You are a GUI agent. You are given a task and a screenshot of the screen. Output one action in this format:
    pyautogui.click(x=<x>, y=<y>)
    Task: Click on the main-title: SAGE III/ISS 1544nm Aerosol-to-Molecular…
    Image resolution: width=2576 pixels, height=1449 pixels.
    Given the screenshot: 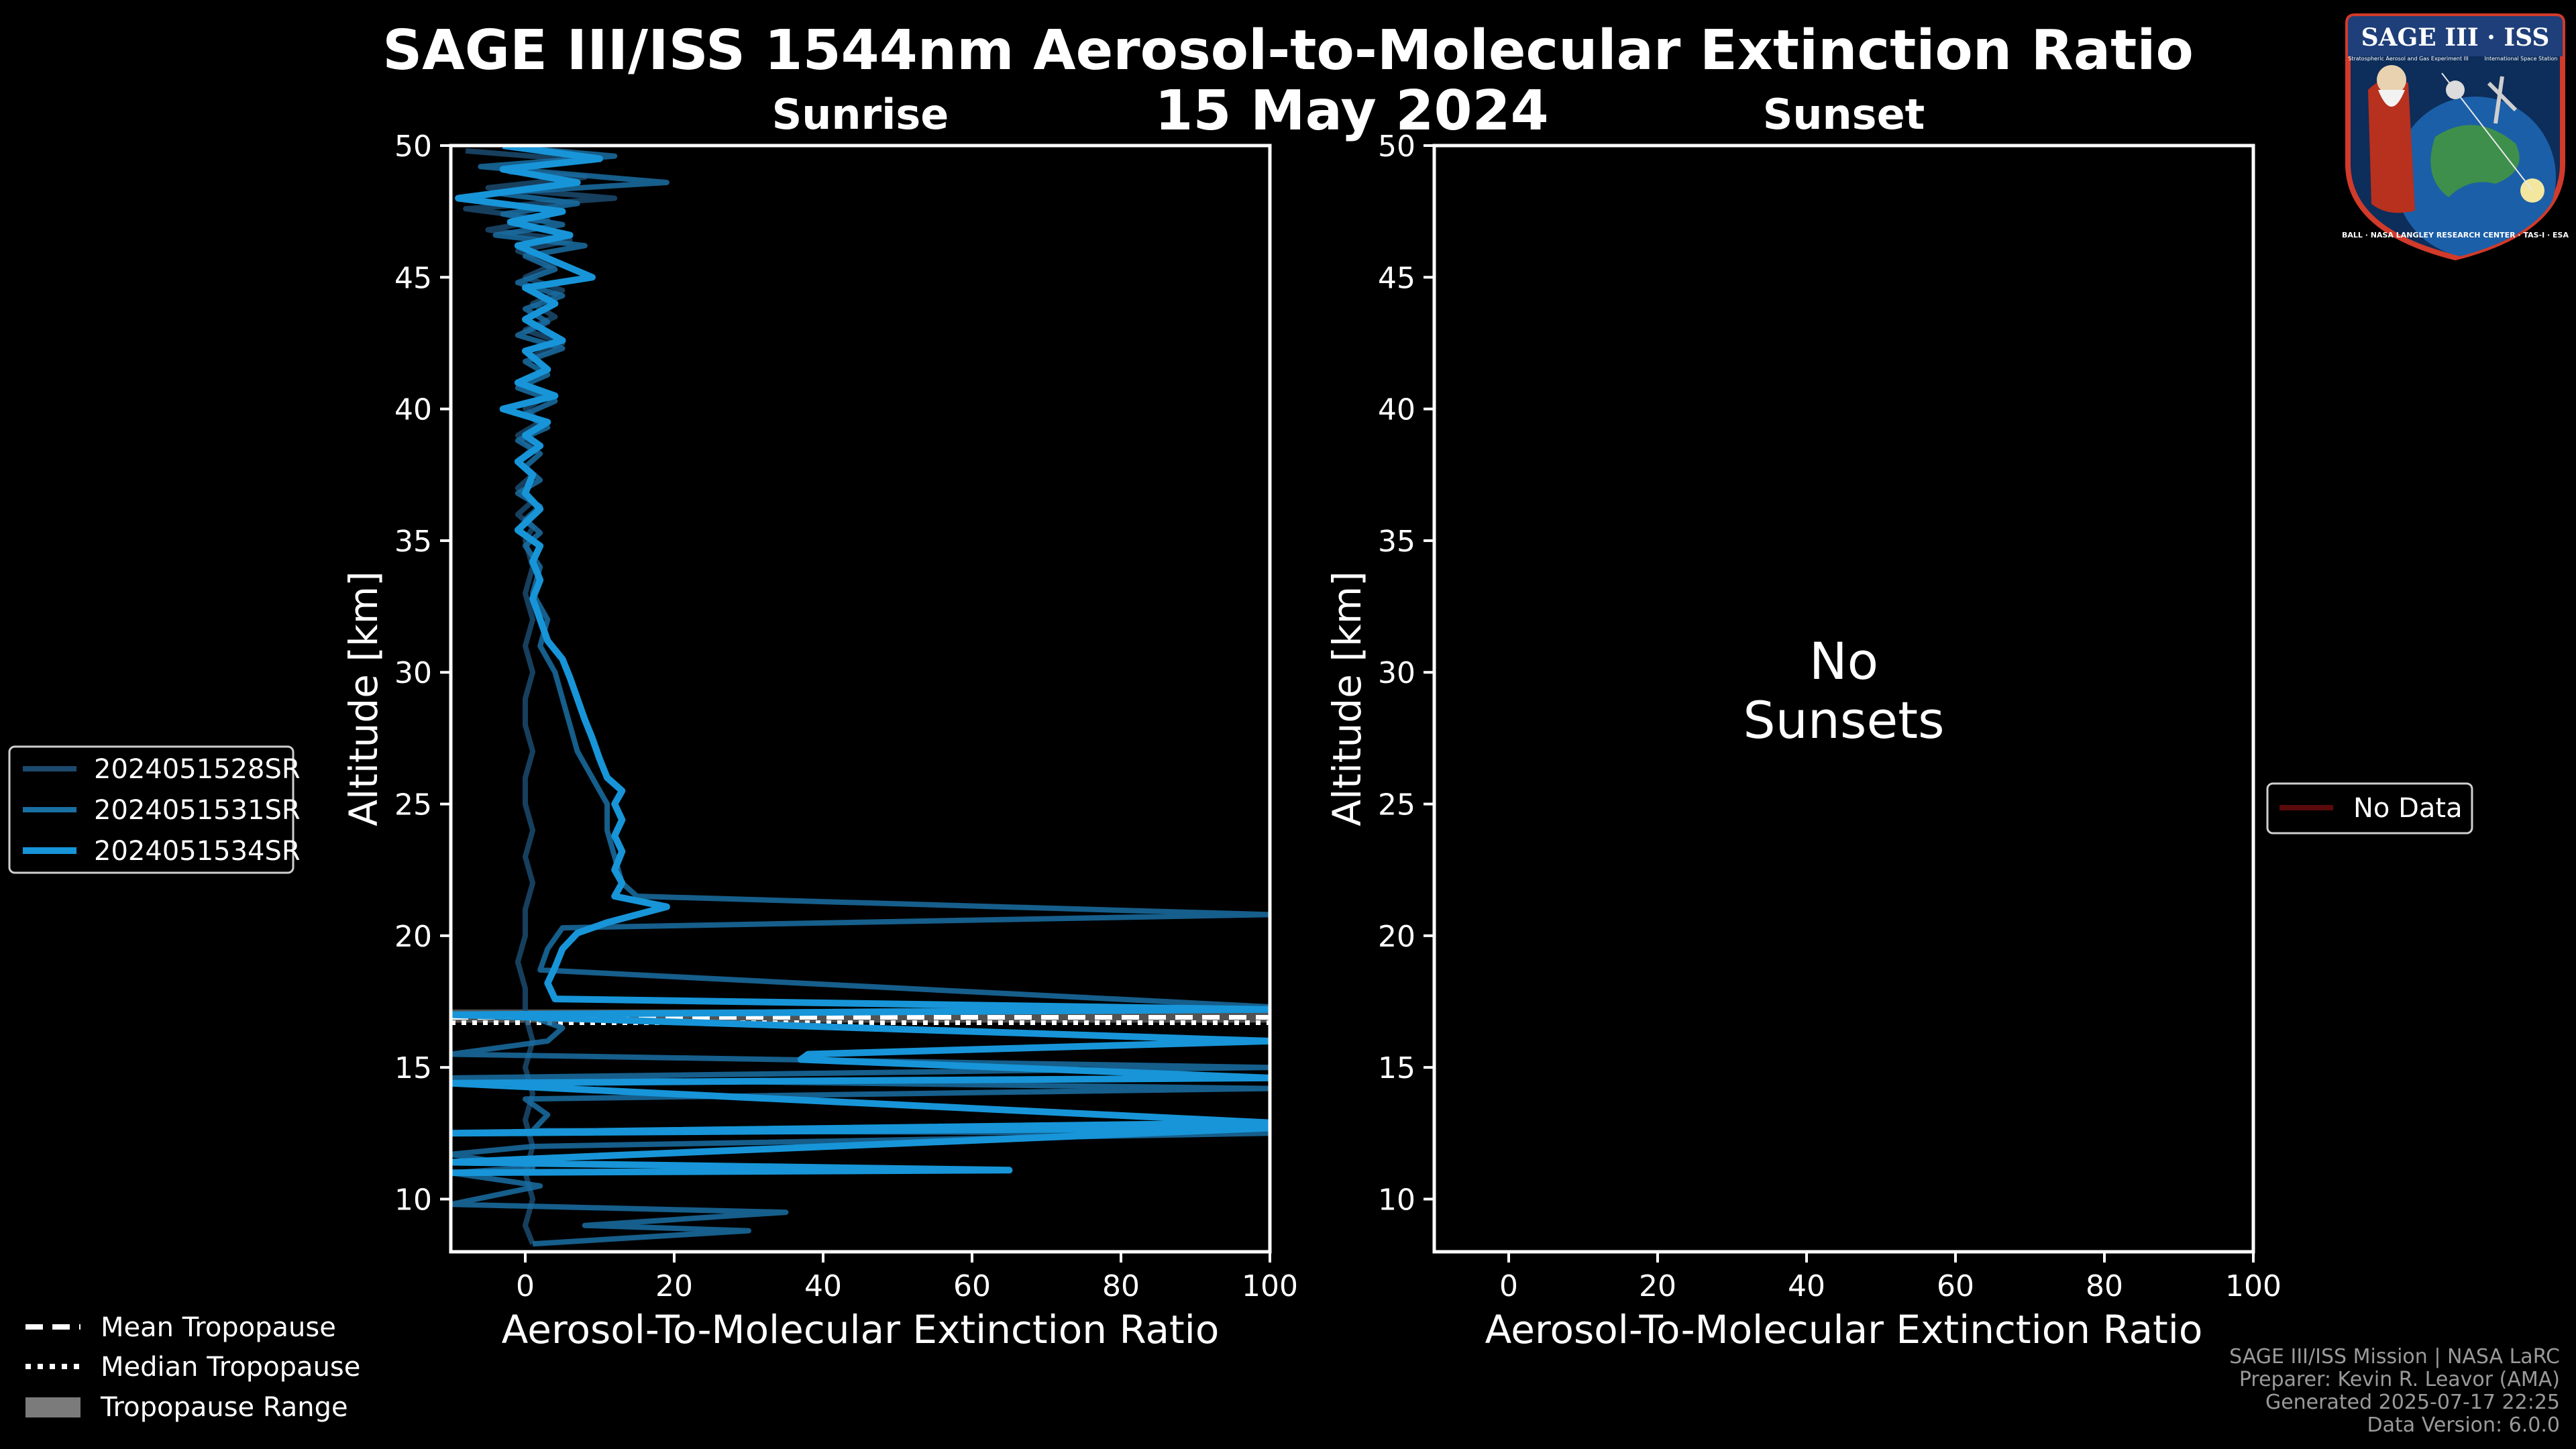 What is the action you would take?
    pyautogui.click(x=1288, y=51)
    